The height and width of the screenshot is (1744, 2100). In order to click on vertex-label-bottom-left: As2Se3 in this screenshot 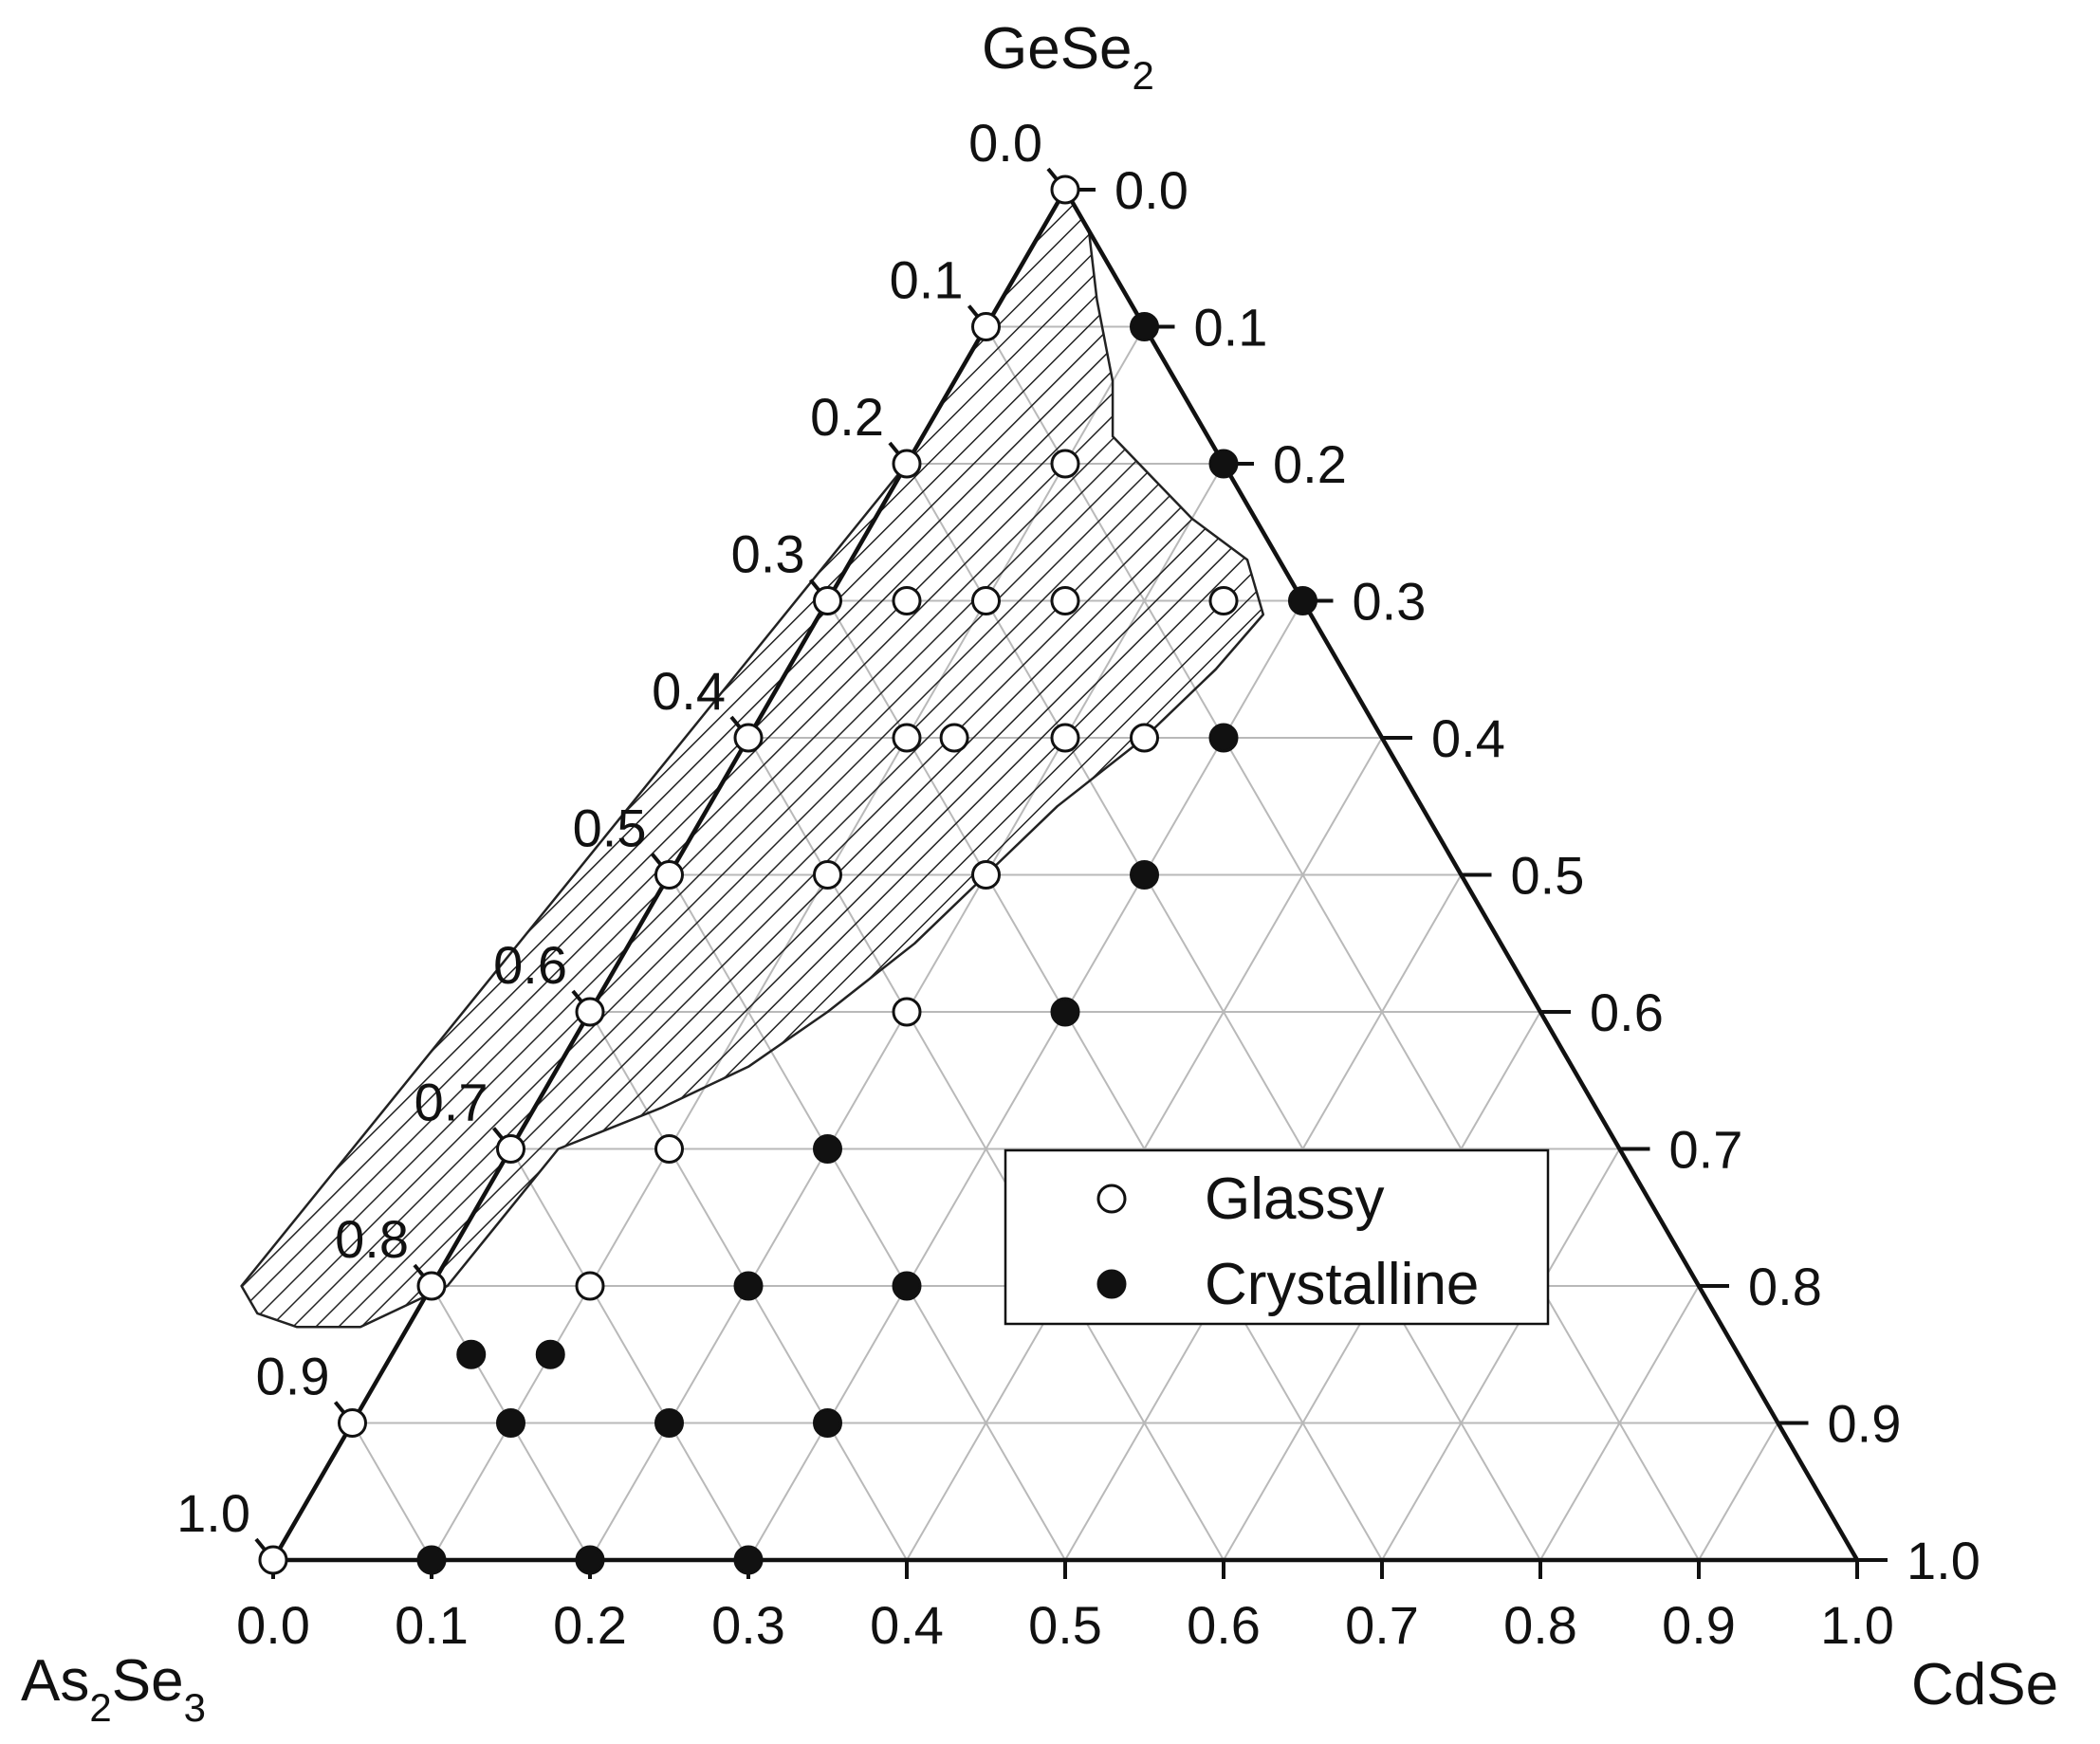, I will do `click(114, 1689)`.